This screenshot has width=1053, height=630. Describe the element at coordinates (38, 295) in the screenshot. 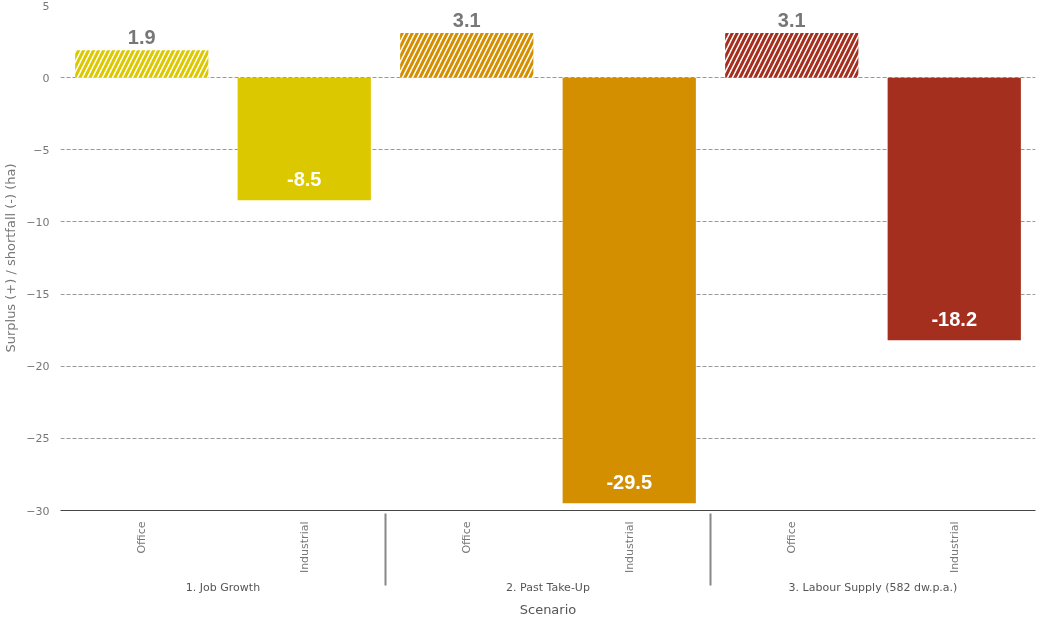

I see `y-tick-label: −15` at that location.